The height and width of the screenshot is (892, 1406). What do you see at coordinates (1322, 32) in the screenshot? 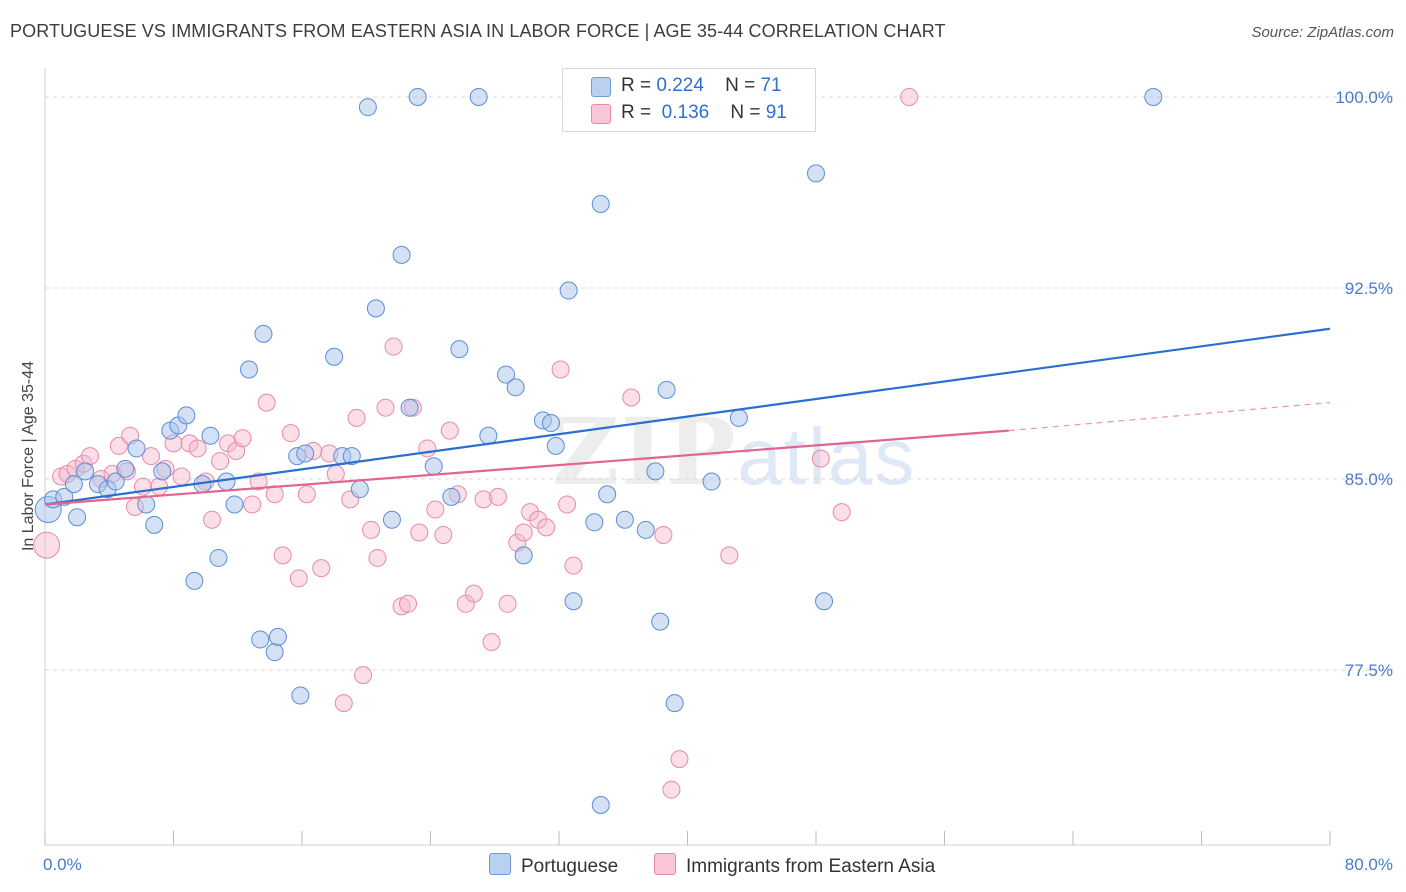
I see `source-credit: Source: ZipAtlas.com` at bounding box center [1322, 32].